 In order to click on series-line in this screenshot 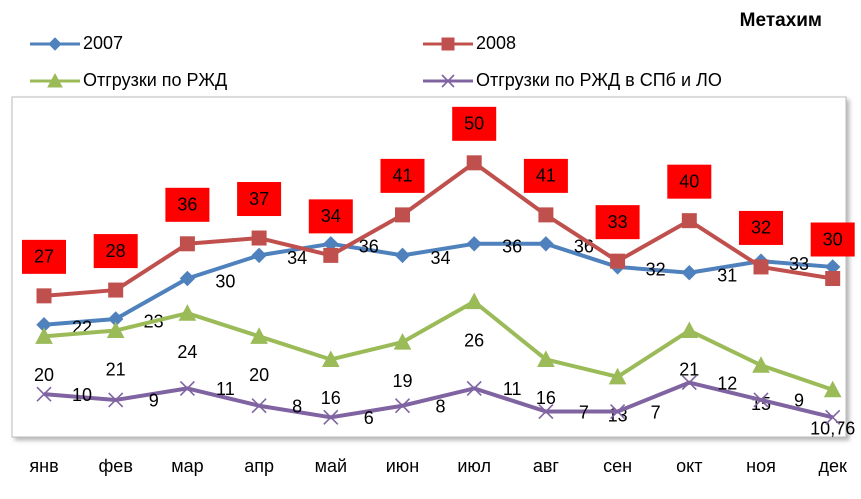, I will do `click(438, 400)`.